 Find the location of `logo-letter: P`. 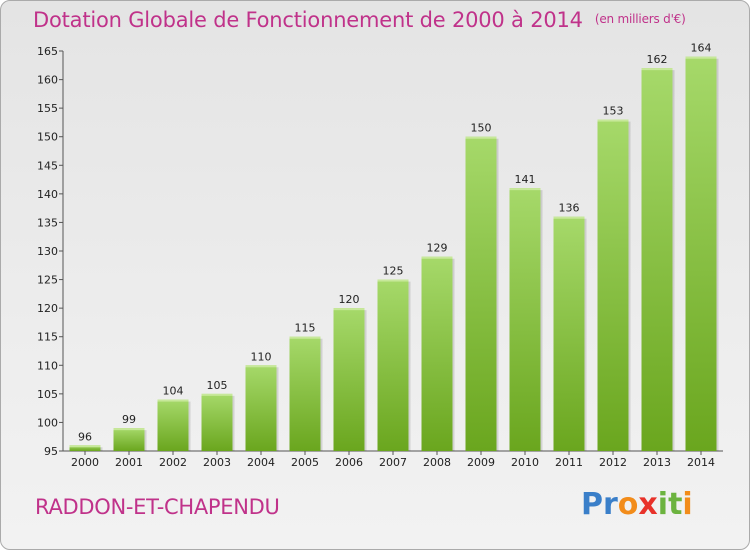

logo-letter: P is located at coordinates (592, 504).